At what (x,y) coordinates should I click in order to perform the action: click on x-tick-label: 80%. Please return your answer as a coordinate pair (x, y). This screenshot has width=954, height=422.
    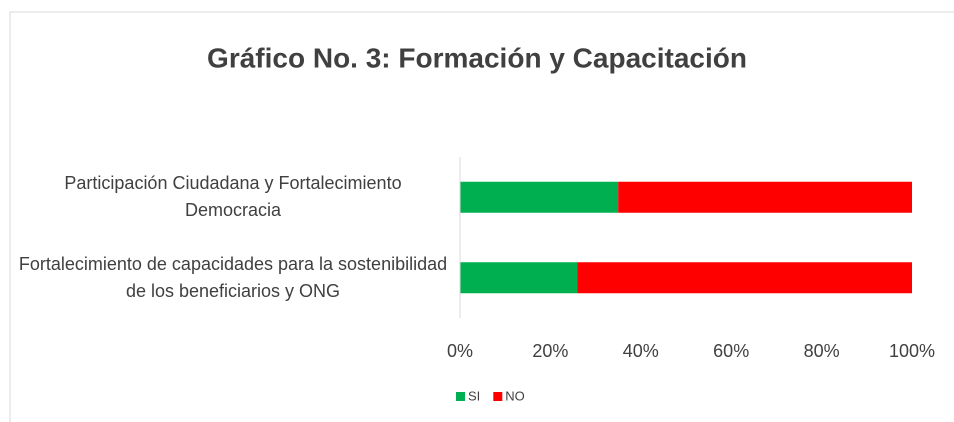
    Looking at the image, I should click on (822, 351).